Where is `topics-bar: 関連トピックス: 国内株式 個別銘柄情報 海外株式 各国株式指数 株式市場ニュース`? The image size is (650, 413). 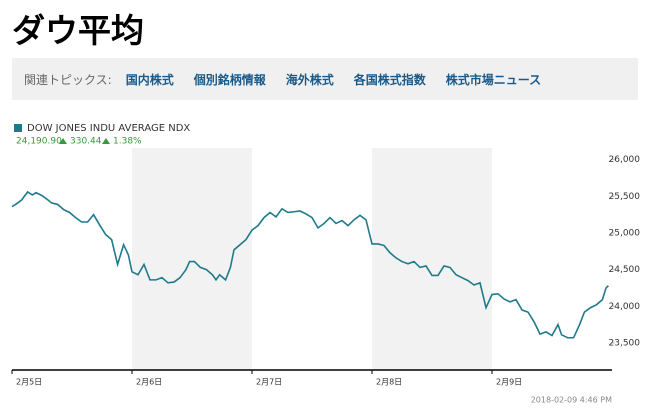
topics-bar: 関連トピックス: 国内株式 個別銘柄情報 海外株式 各国株式指数 株式市場ニュース is located at coordinates (325, 79).